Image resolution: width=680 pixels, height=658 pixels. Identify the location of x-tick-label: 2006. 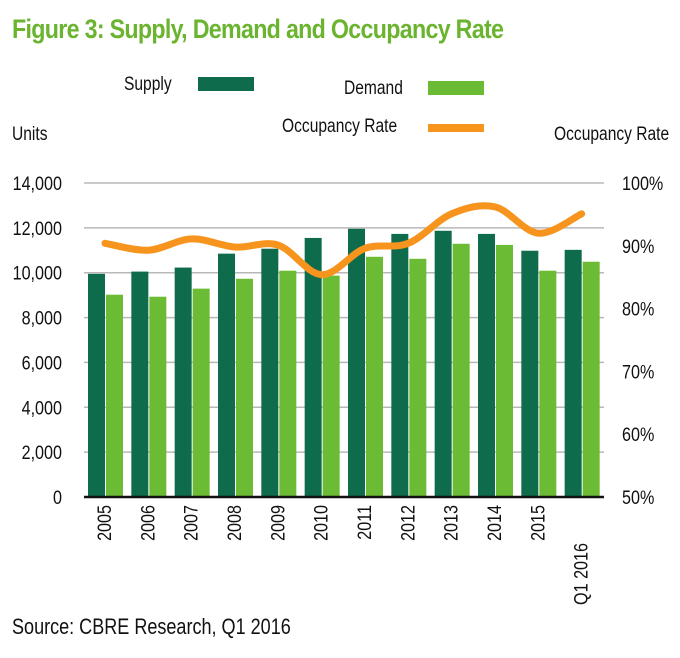
(148, 523).